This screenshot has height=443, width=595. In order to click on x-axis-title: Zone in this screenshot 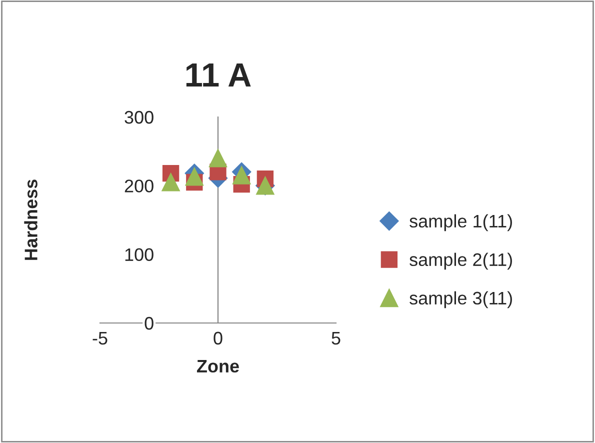, I will do `click(217, 366)`.